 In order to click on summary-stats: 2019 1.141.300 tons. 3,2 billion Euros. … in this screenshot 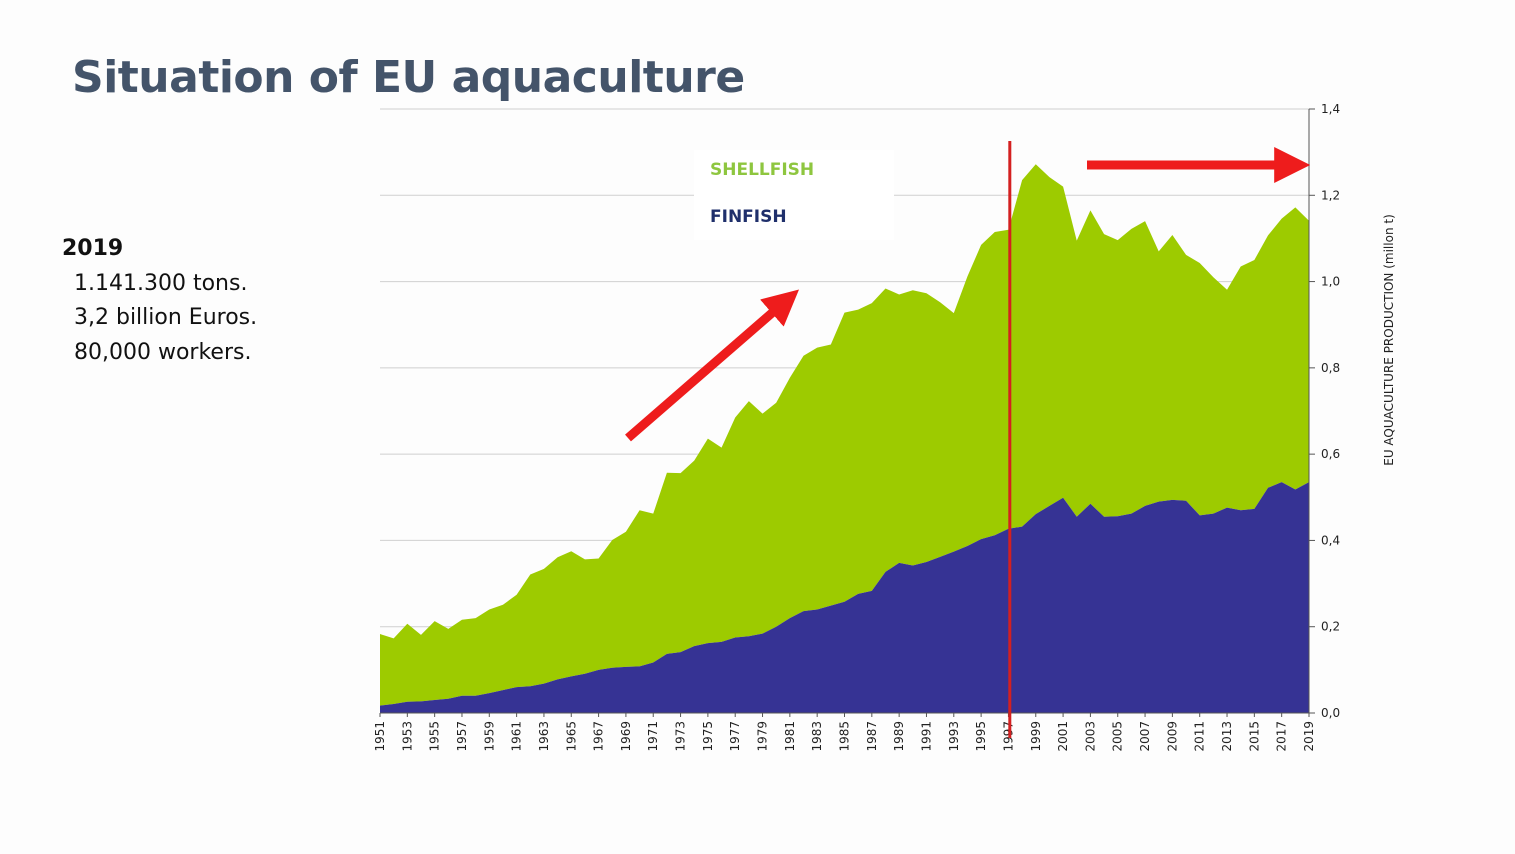, I will do `click(159, 301)`.